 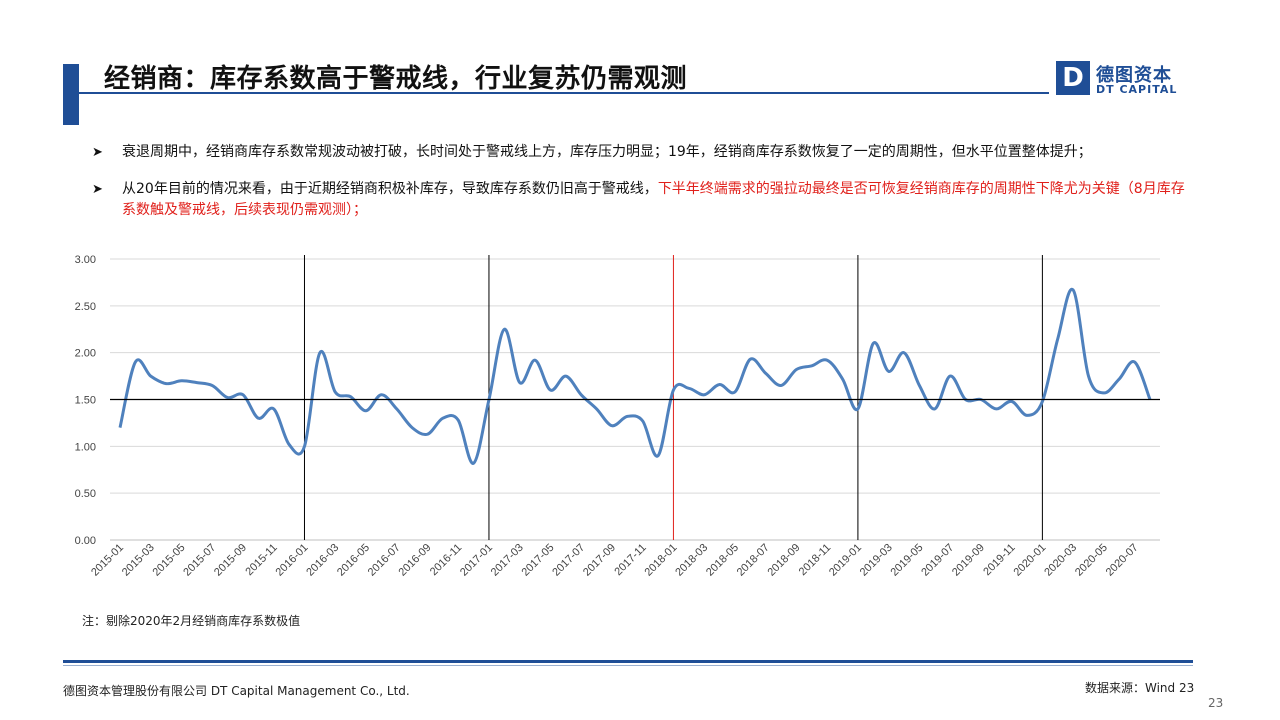 I want to click on x-tick-label: 2018-05, so click(x=722, y=560).